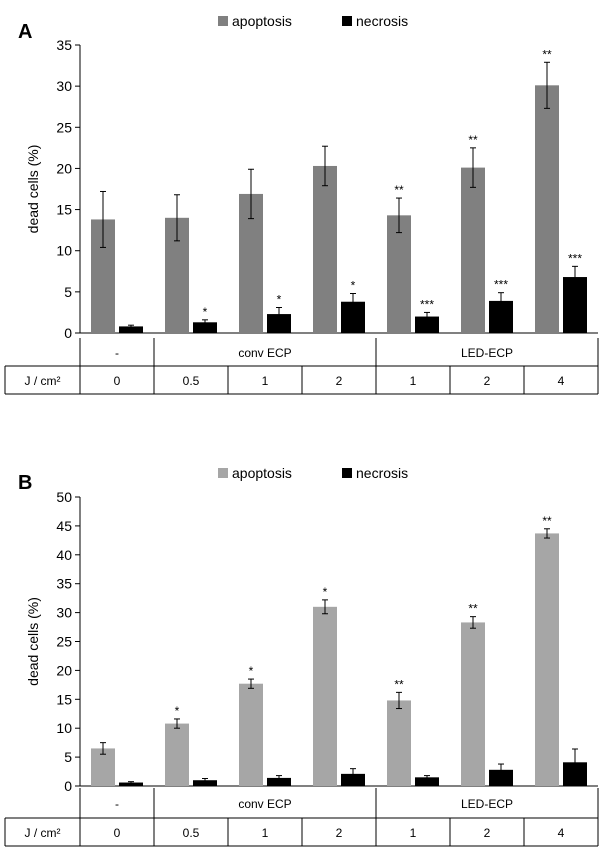  What do you see at coordinates (64, 555) in the screenshot?
I see `y-tick-label: 40` at bounding box center [64, 555].